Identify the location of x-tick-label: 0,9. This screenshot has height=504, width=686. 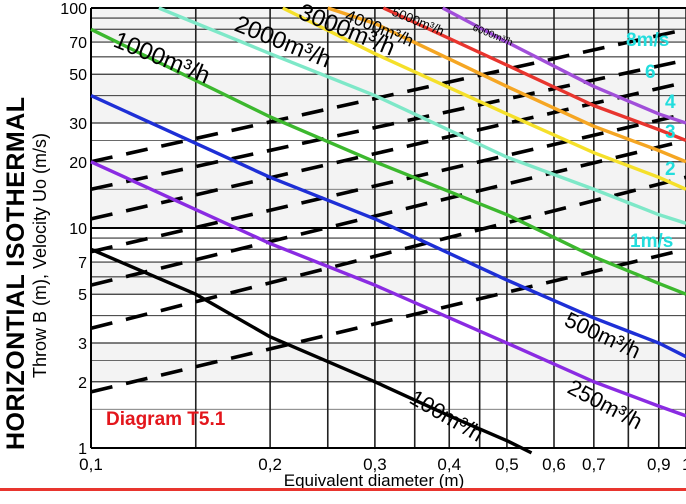
(659, 464).